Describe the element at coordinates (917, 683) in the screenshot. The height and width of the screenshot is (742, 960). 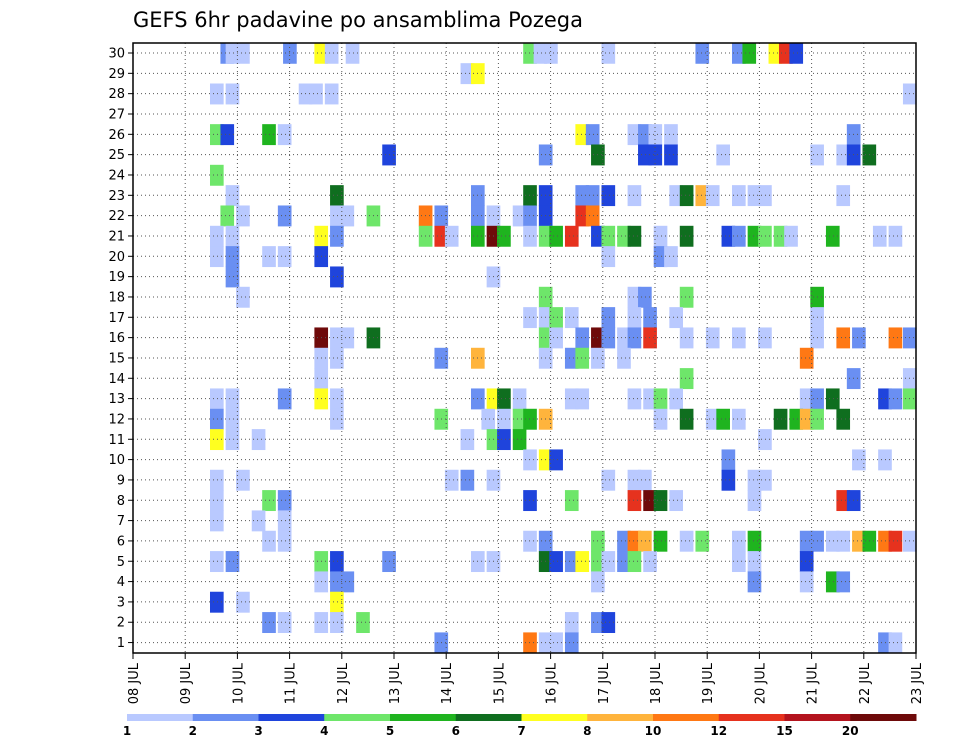
I see `x-tick-label: 23 JUL` at that location.